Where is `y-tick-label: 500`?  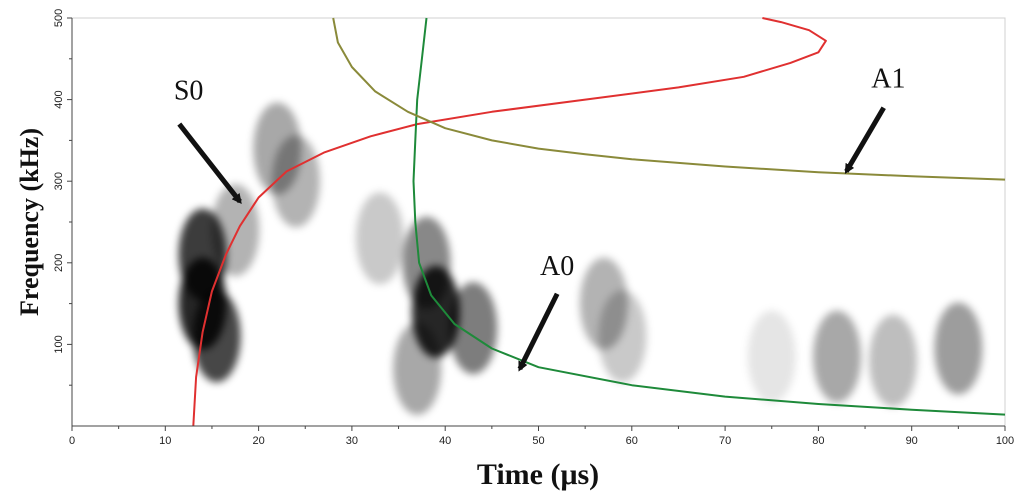 y-tick-label: 500 is located at coordinates (59, 18).